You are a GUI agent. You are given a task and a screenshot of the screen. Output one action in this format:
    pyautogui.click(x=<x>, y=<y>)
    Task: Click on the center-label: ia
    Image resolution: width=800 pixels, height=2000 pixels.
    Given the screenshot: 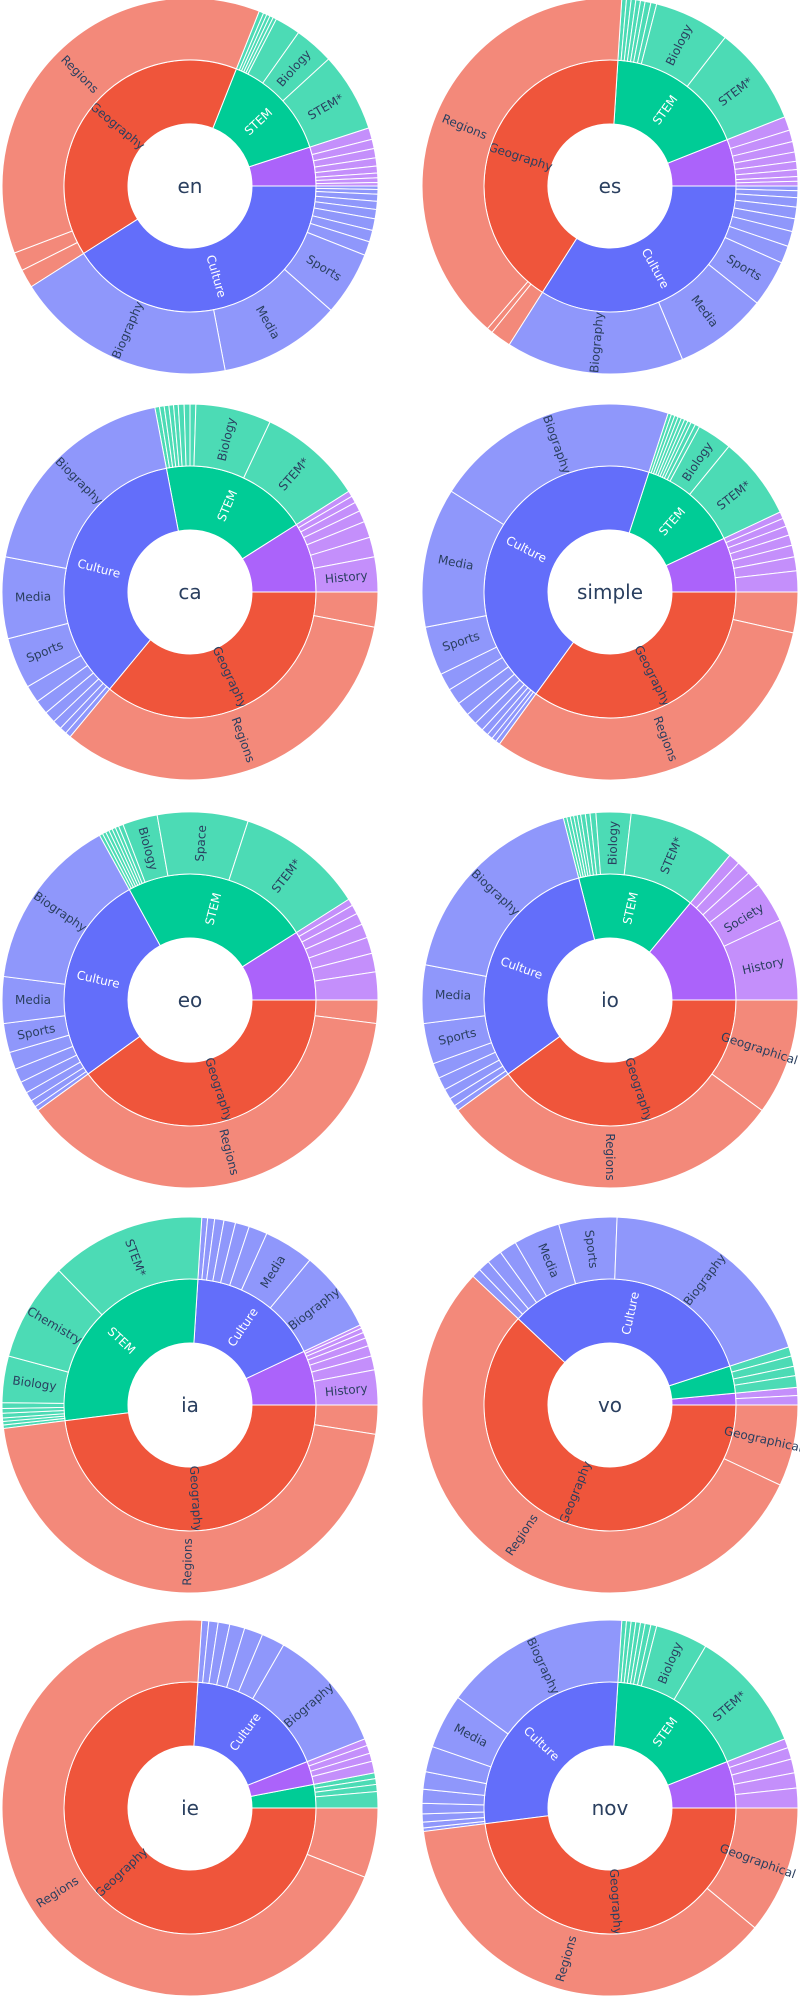 What is the action you would take?
    pyautogui.click(x=190, y=1405)
    